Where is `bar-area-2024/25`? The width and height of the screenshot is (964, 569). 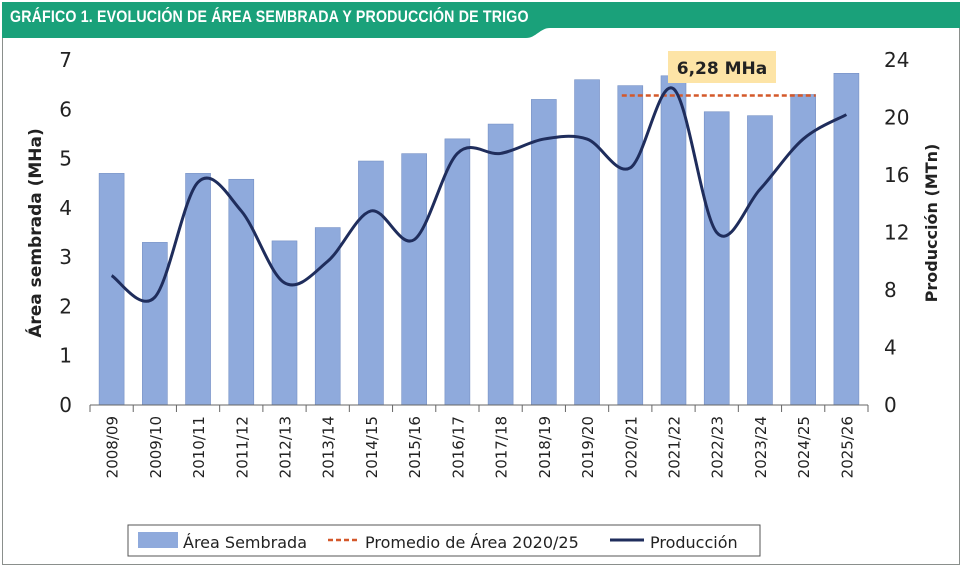 bar-area-2024/25 is located at coordinates (803, 250).